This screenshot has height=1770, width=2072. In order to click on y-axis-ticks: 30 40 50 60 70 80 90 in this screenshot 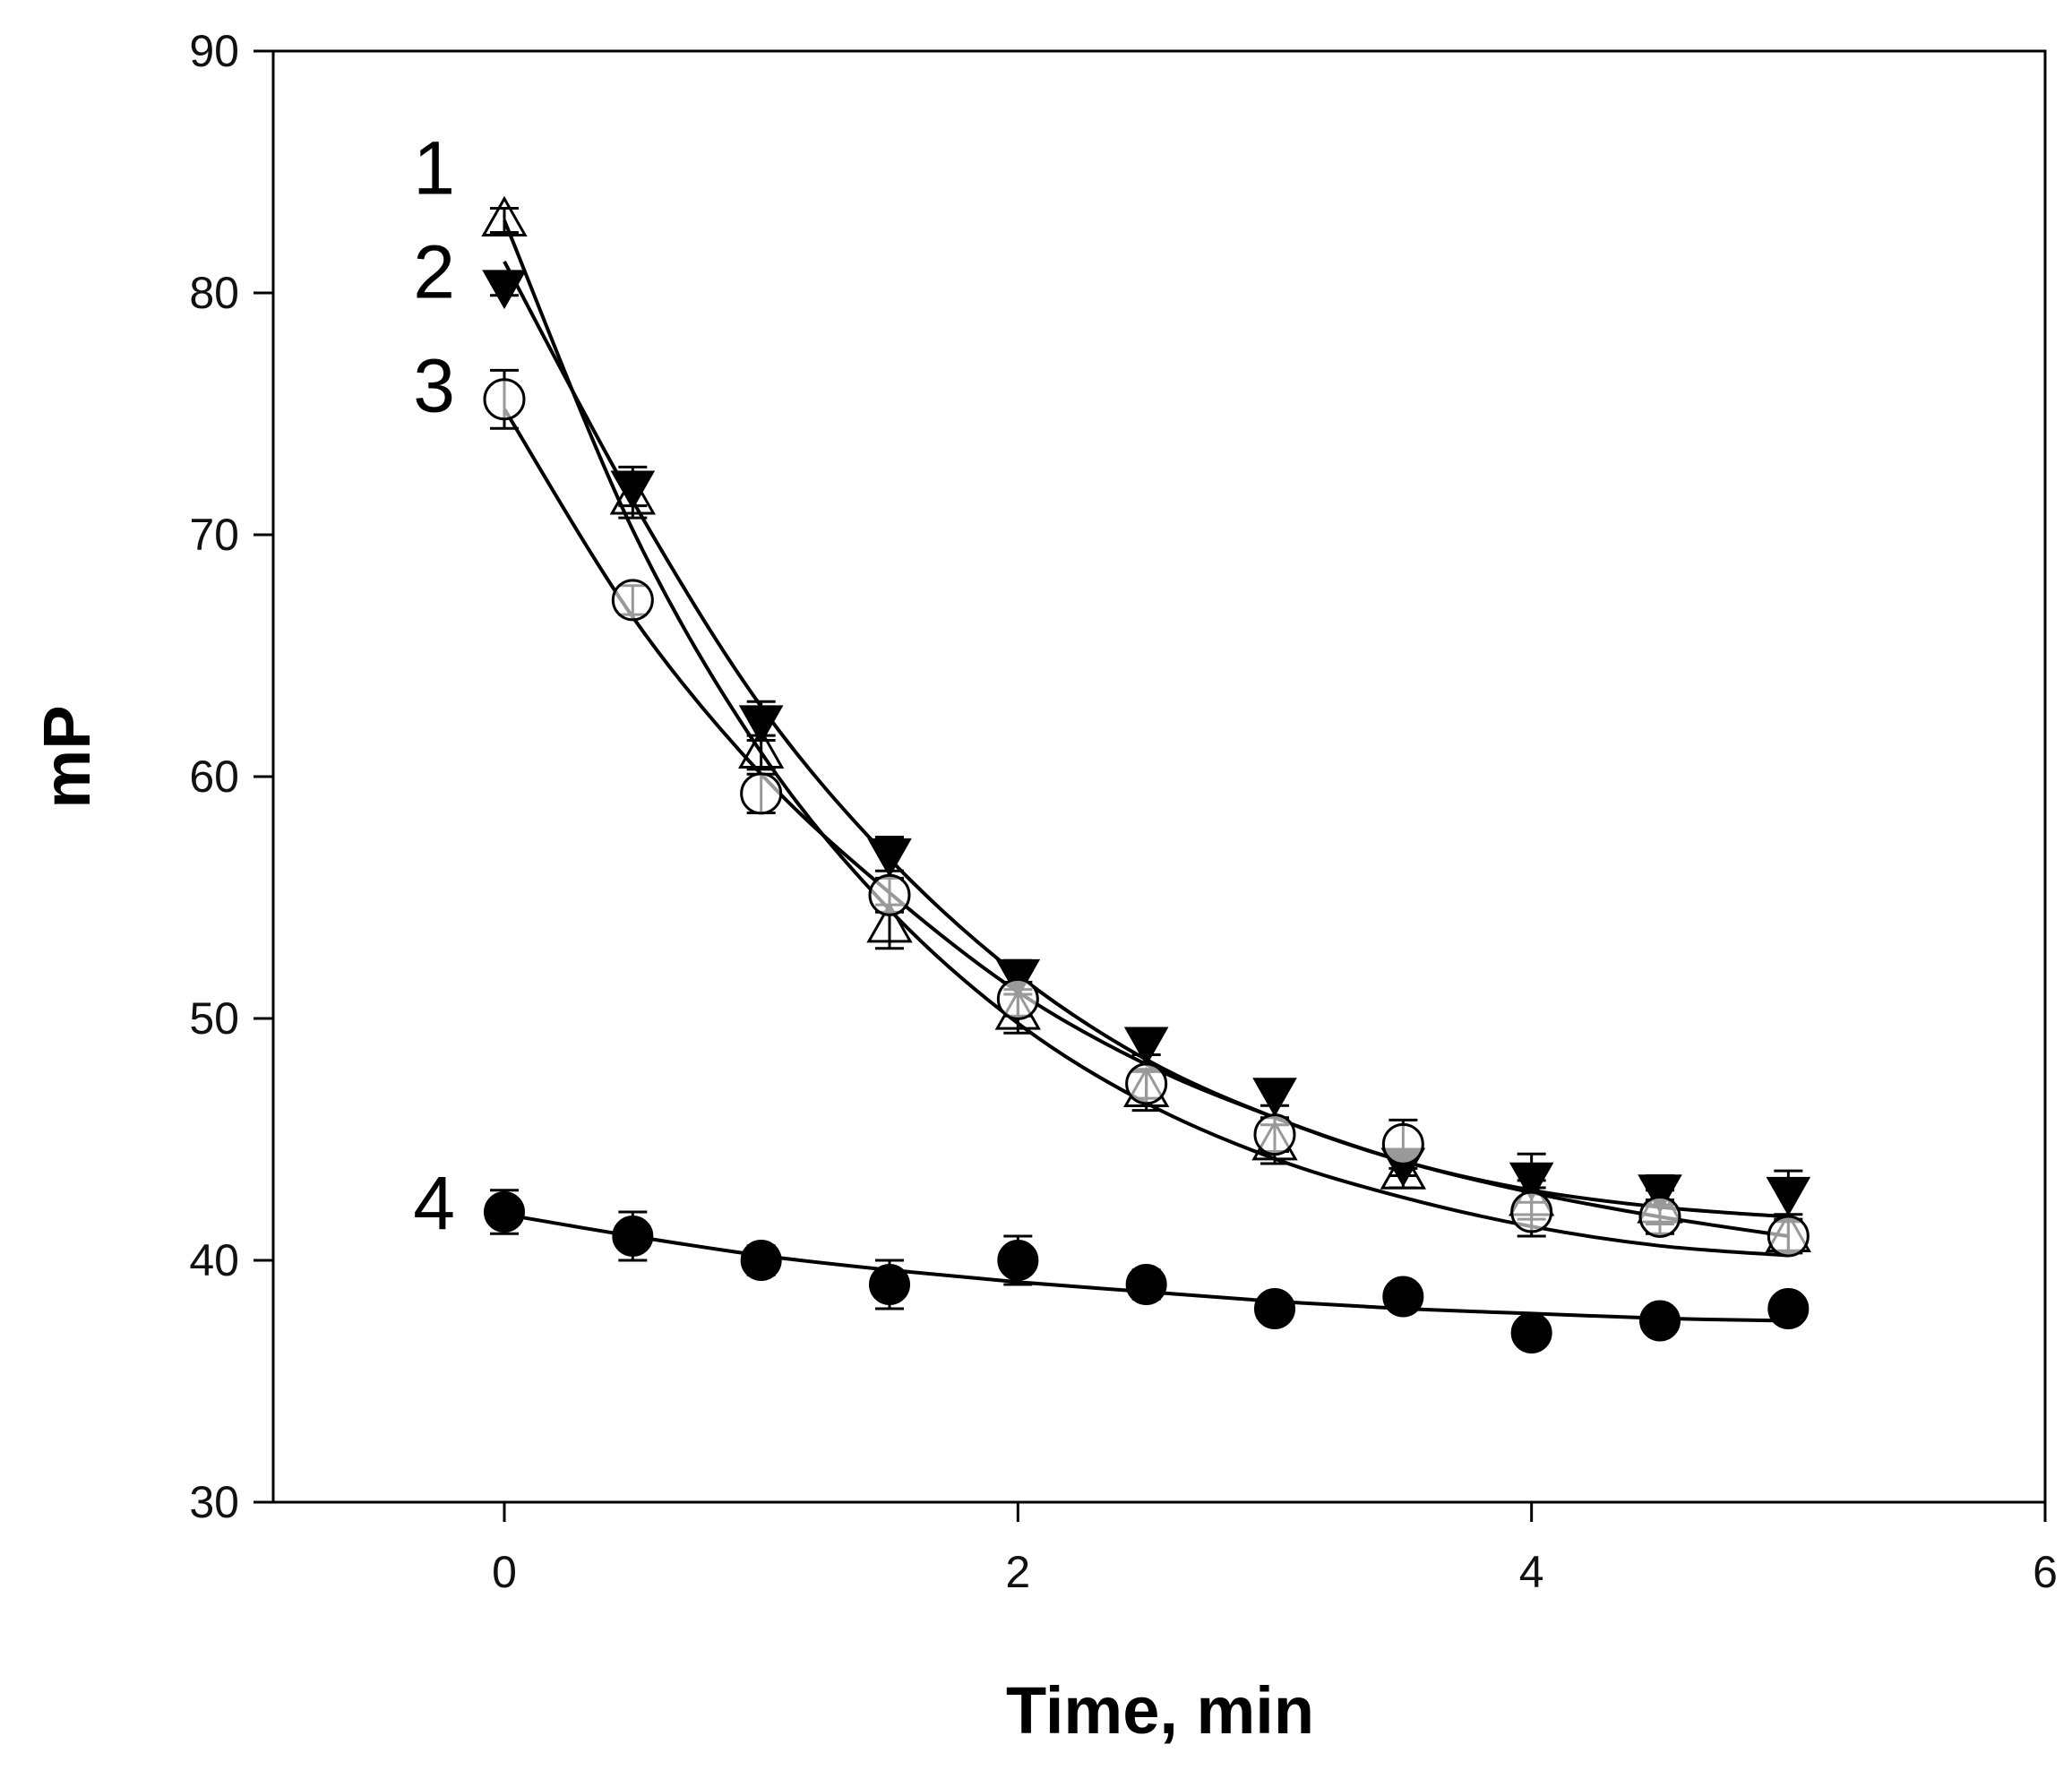, I will do `click(231, 776)`.